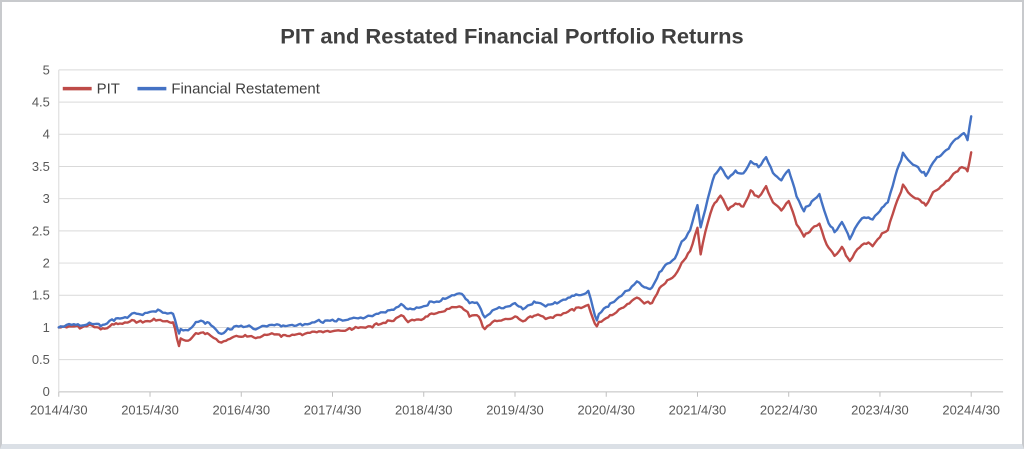 Image resolution: width=1024 pixels, height=449 pixels. What do you see at coordinates (46, 134) in the screenshot?
I see `y-tick-label: 4` at bounding box center [46, 134].